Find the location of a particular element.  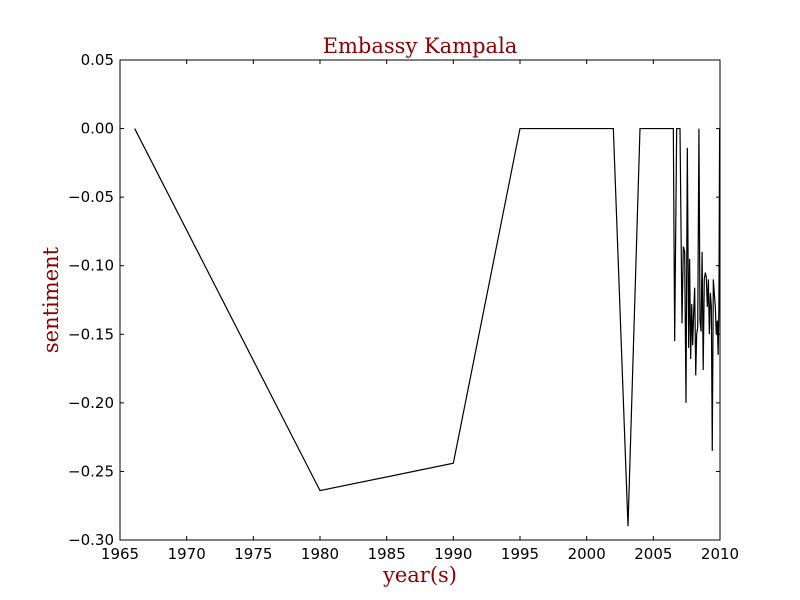

y-tick-label: 0.00 is located at coordinates (97, 129).